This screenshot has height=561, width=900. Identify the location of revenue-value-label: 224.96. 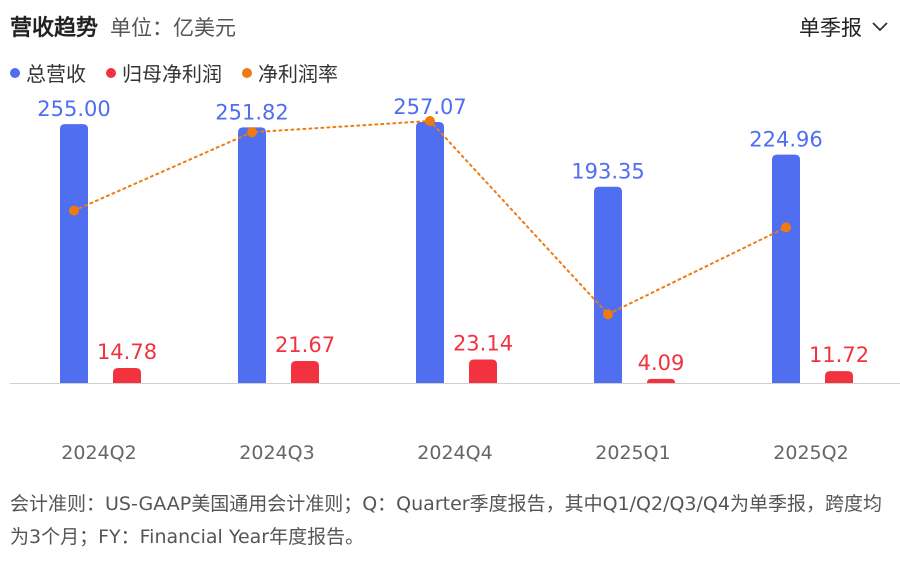
(785, 140).